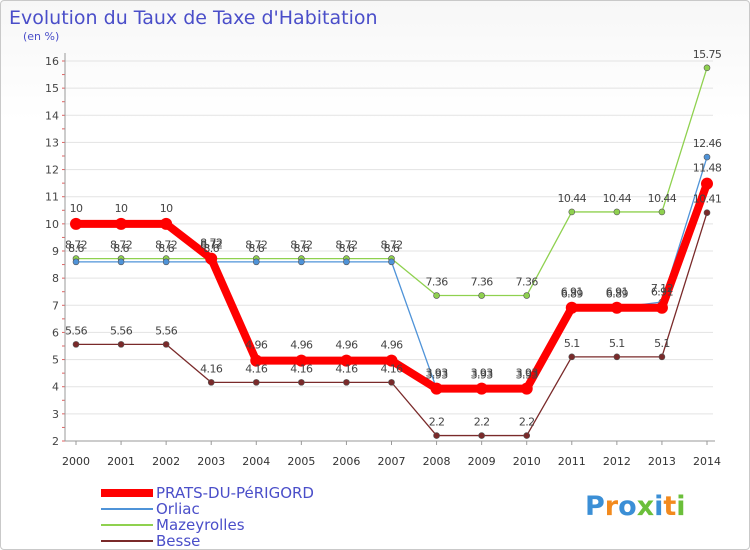 This screenshot has width=750, height=550. I want to click on x-tick-label: 2011, so click(572, 461).